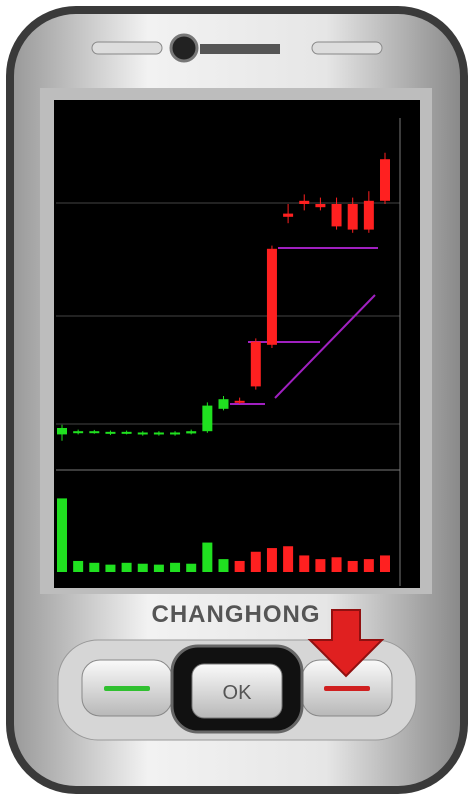  I want to click on ok-button, so click(237, 691).